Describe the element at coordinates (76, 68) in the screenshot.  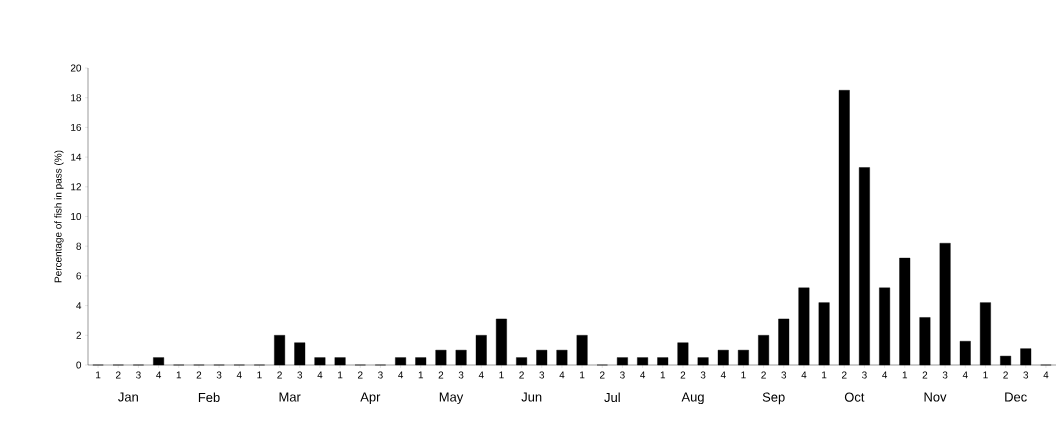
I see `y-tick-label: 20` at that location.